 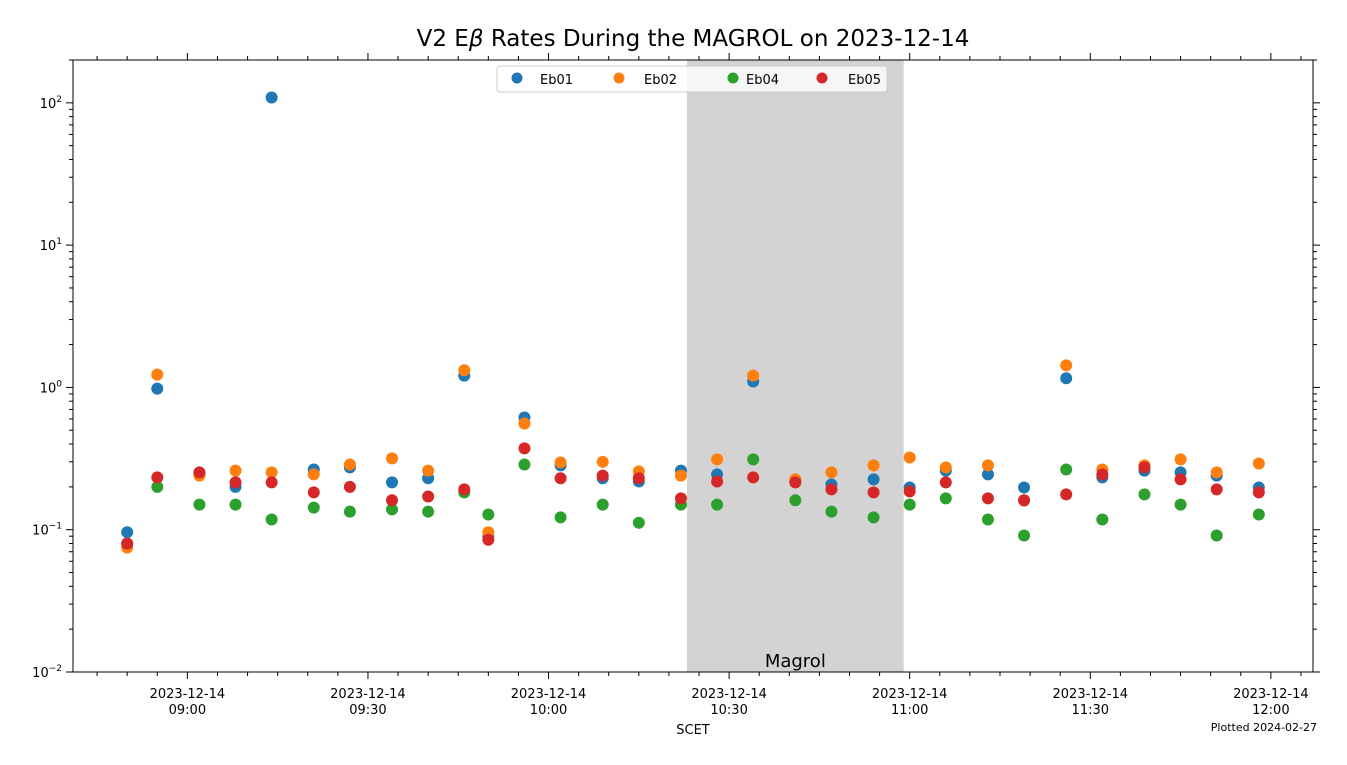 I want to click on y-tick-label: 10⁻¹, so click(x=47, y=530).